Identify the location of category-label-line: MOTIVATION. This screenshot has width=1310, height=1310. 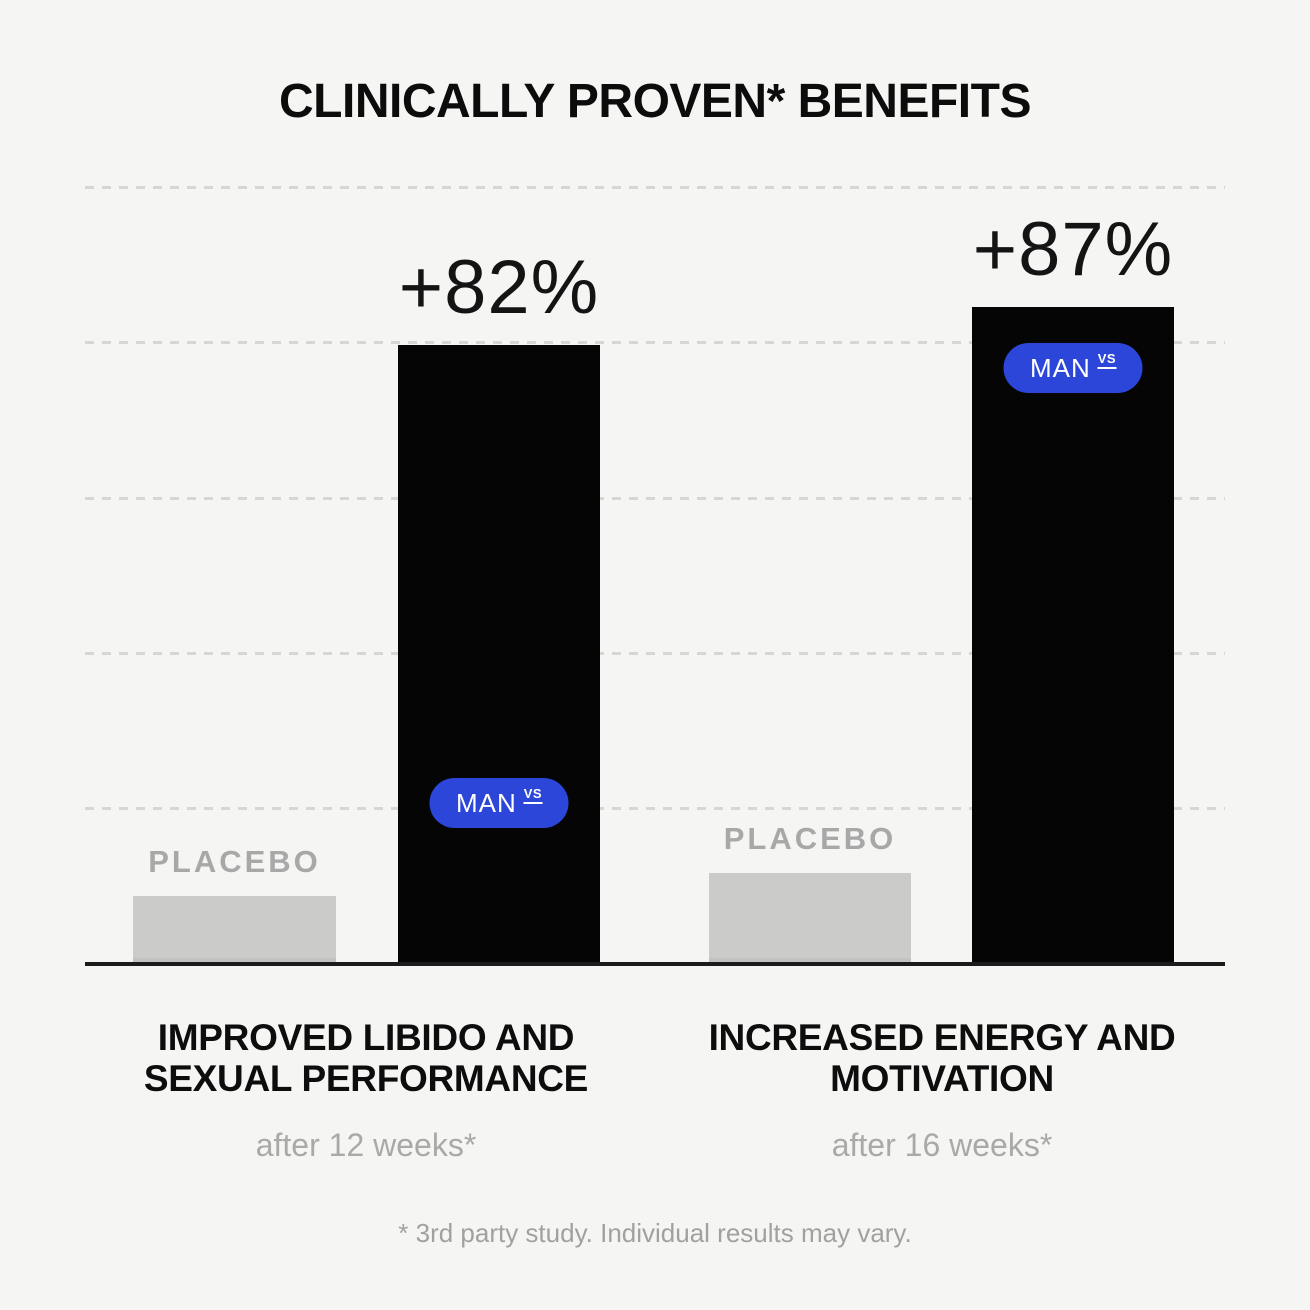
(942, 1078).